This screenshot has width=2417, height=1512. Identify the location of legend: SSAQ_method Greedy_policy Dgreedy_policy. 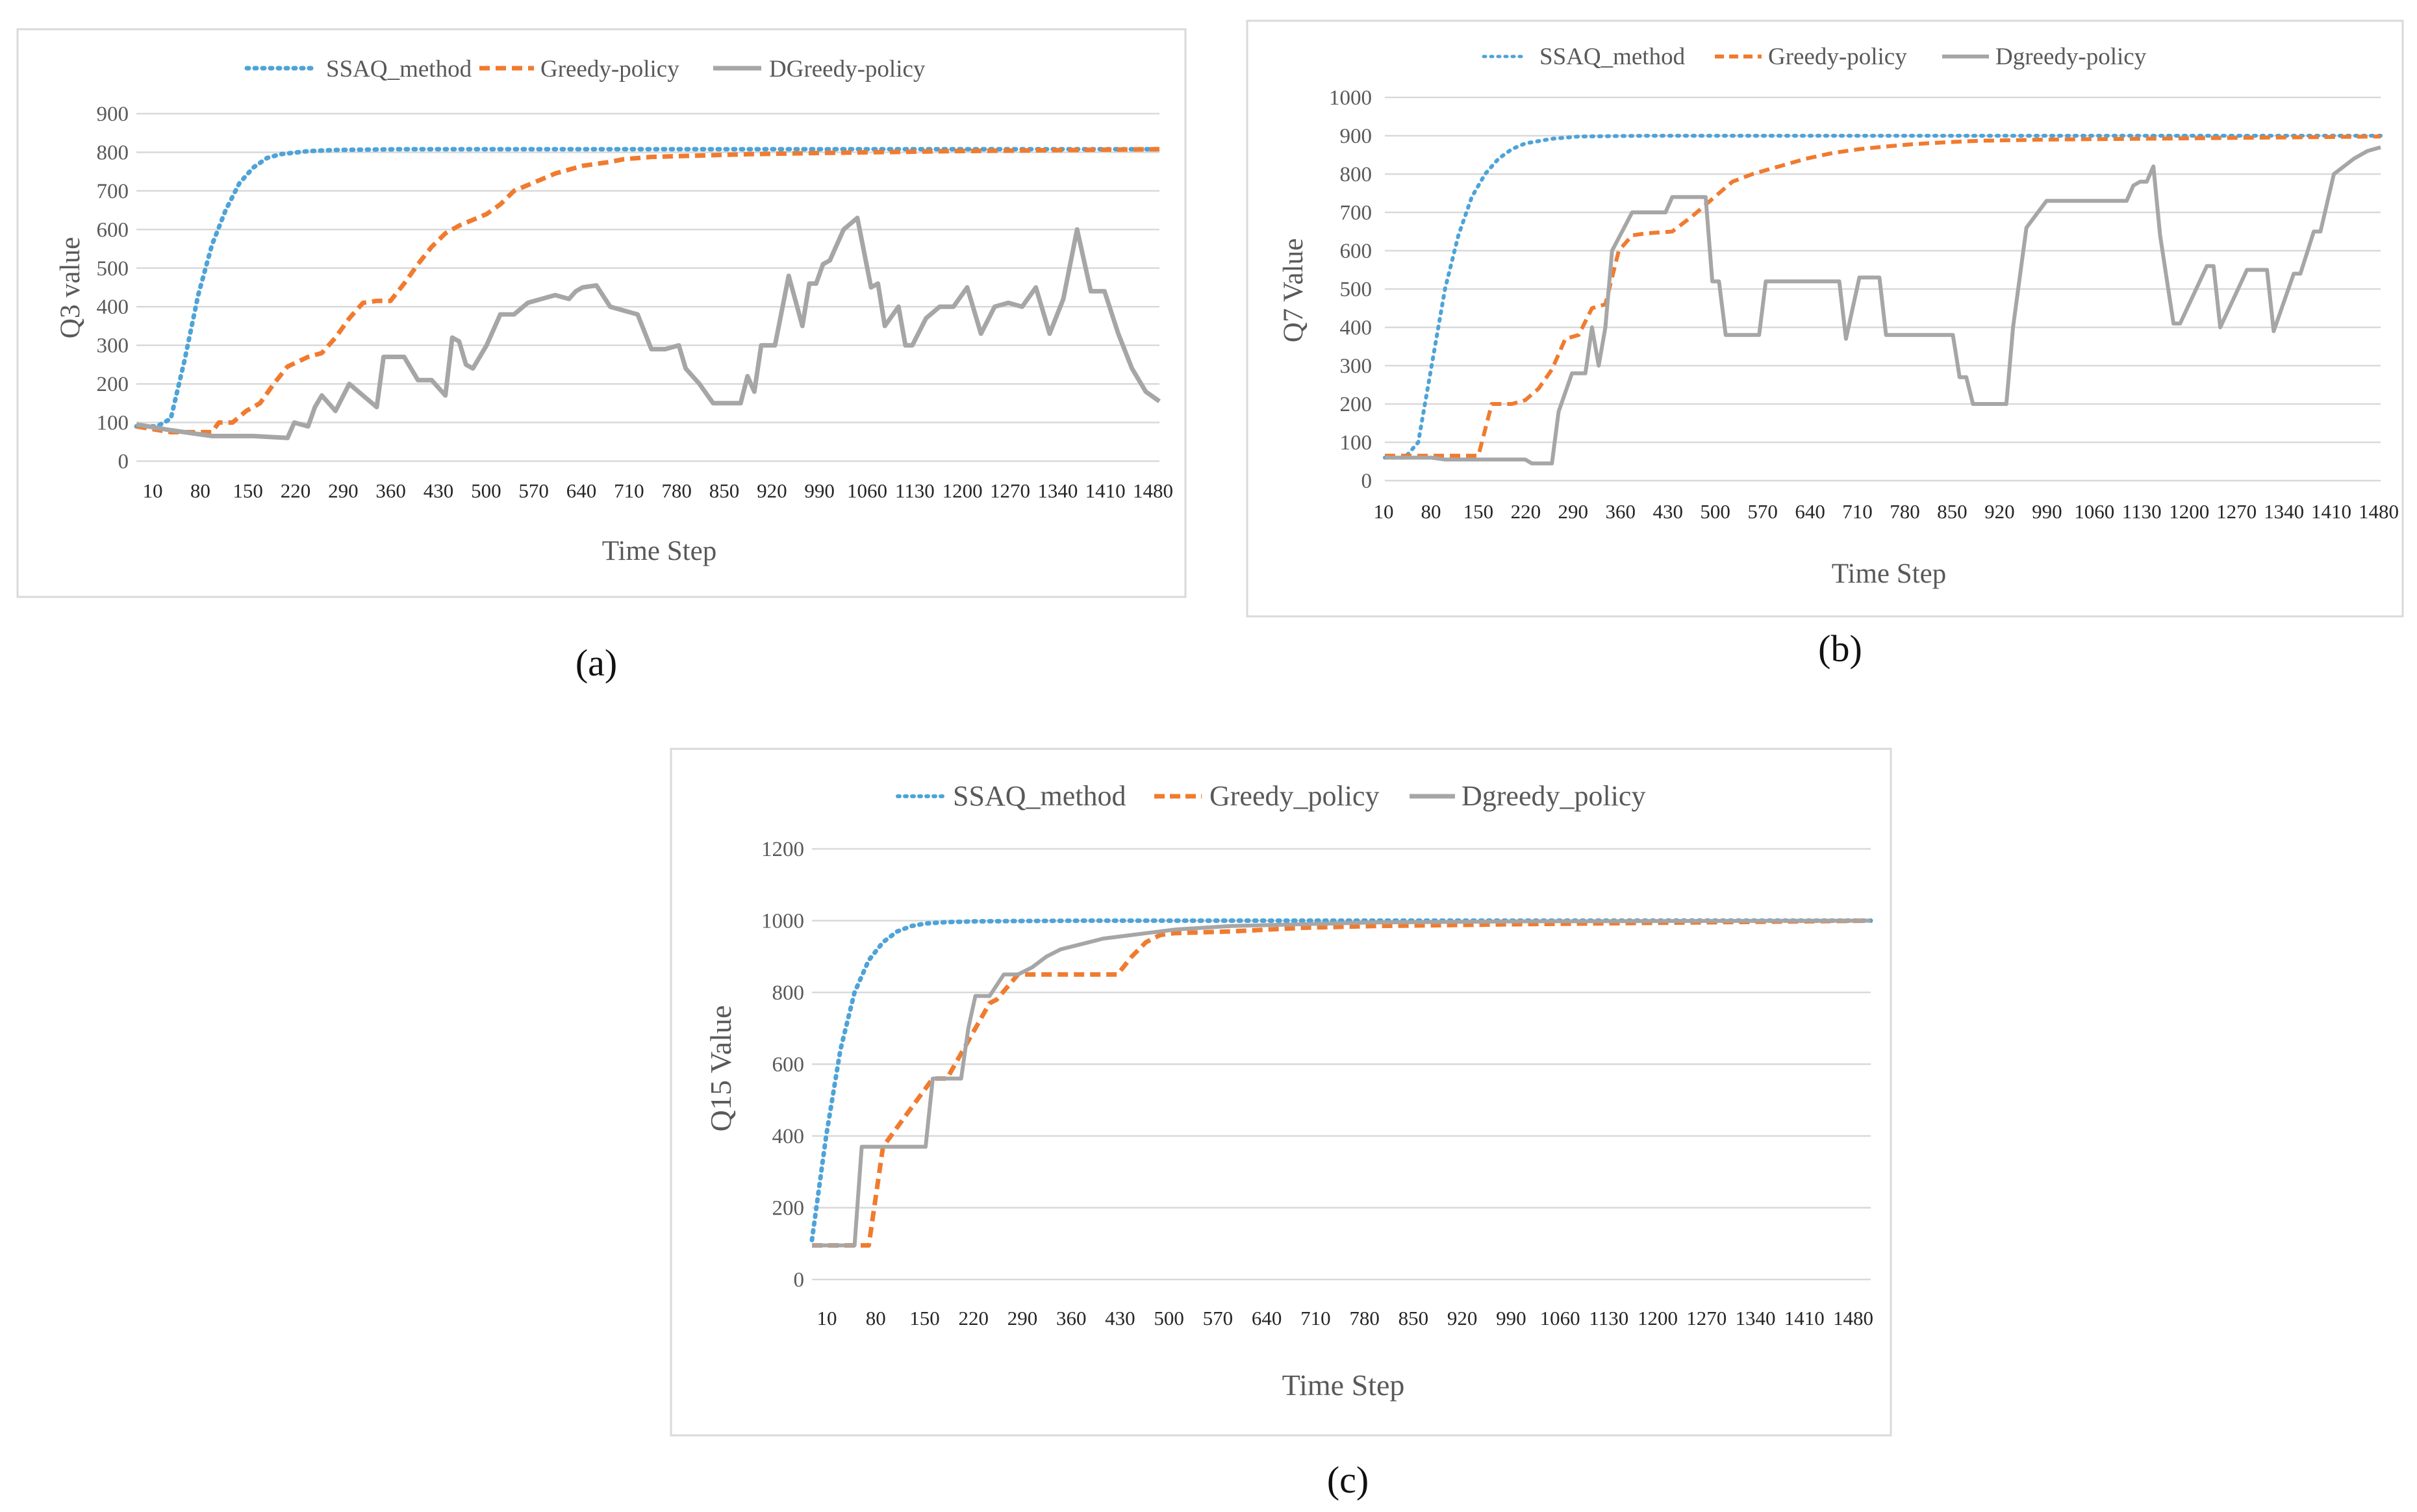
(1270, 796).